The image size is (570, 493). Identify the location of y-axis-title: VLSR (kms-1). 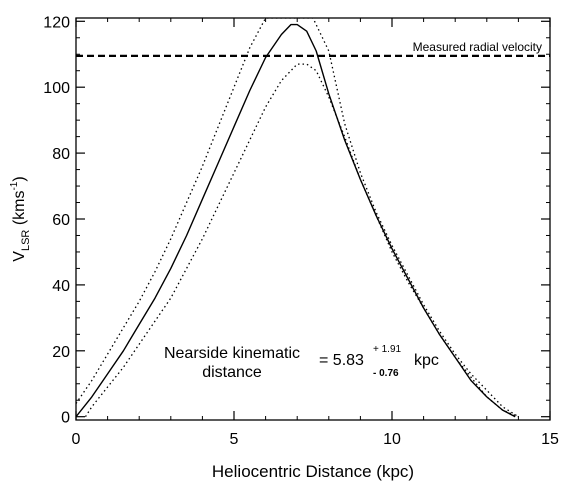
(20, 218).